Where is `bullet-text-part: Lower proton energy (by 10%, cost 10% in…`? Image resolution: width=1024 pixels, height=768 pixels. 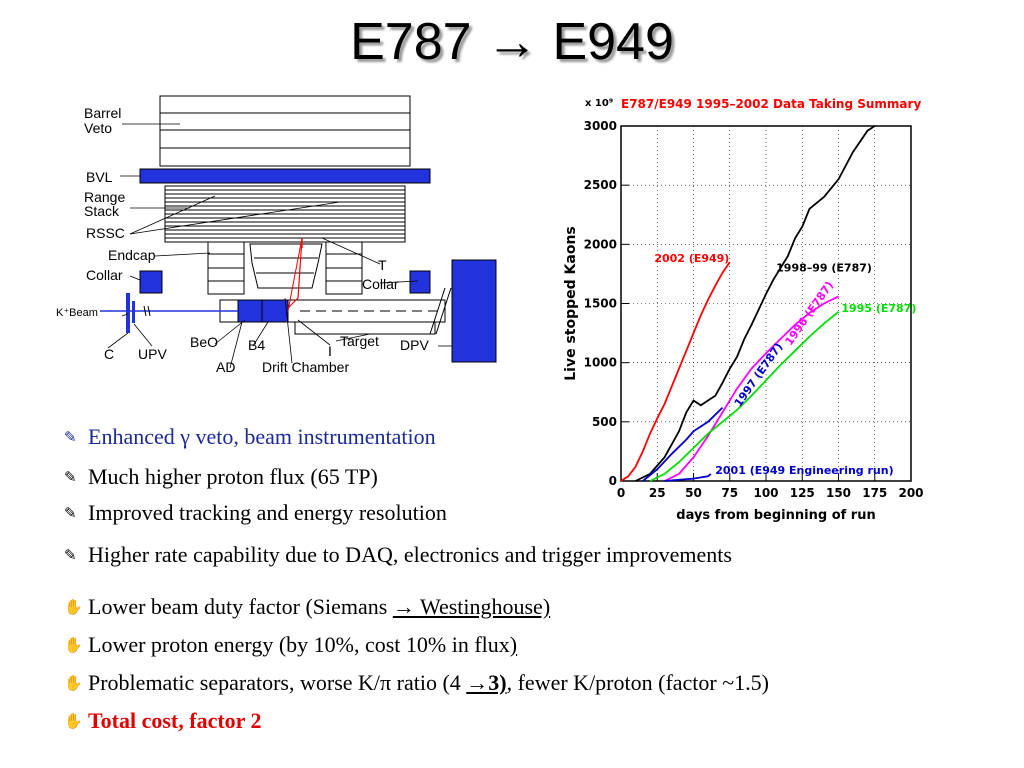 bullet-text-part: Lower proton energy (by 10%, cost 10% in… is located at coordinates (299, 644).